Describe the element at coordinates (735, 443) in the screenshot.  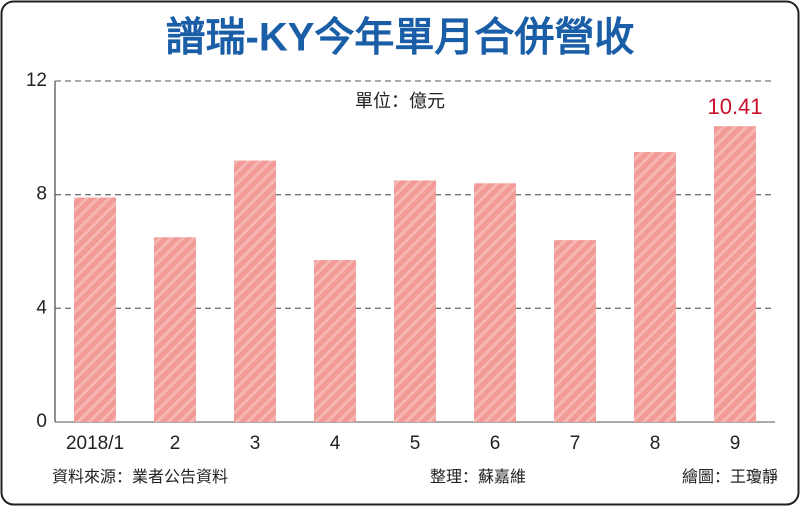
I see `x-tick-label: 9` at that location.